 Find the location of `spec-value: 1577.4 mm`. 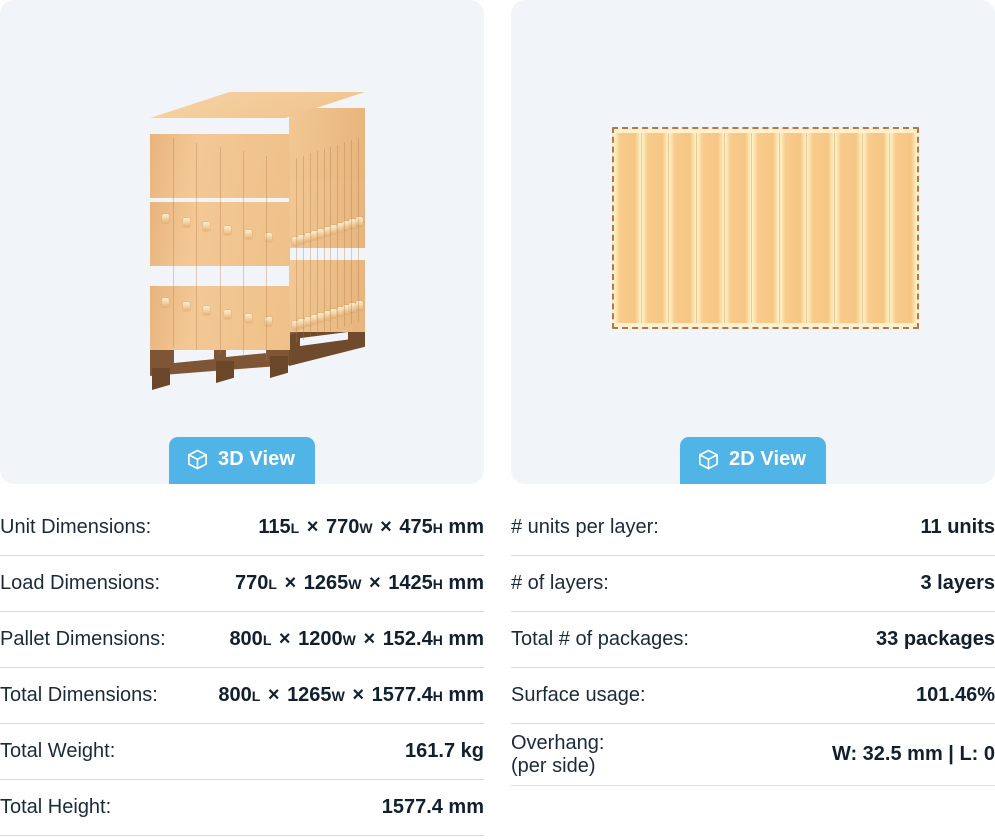

spec-value: 1577.4 mm is located at coordinates (432, 807).